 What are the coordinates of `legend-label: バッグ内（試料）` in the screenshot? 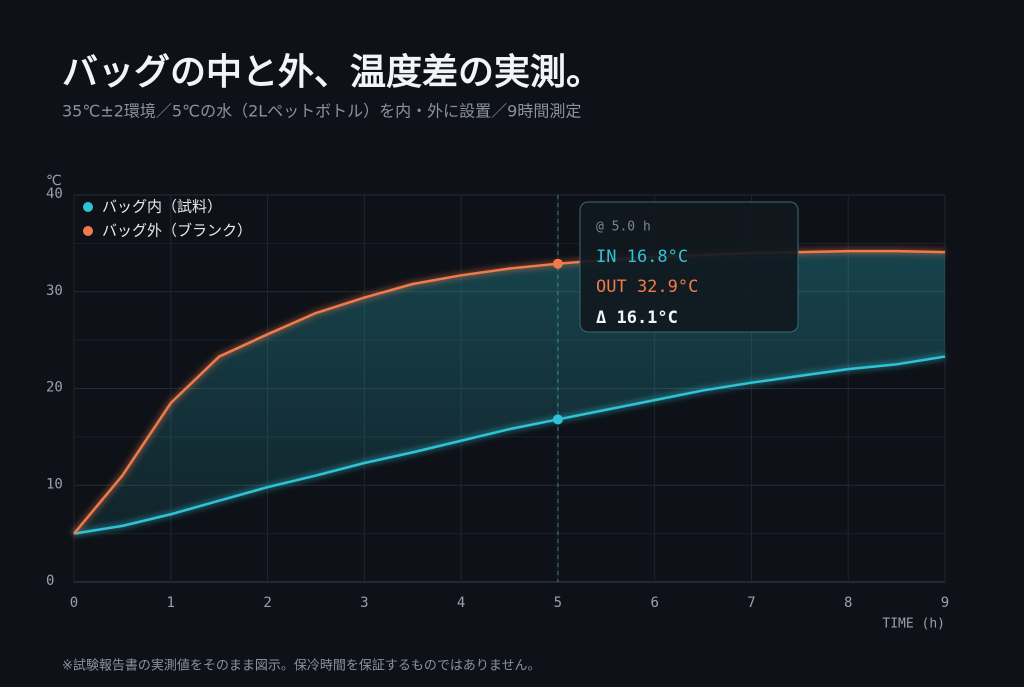 It's located at (162, 207).